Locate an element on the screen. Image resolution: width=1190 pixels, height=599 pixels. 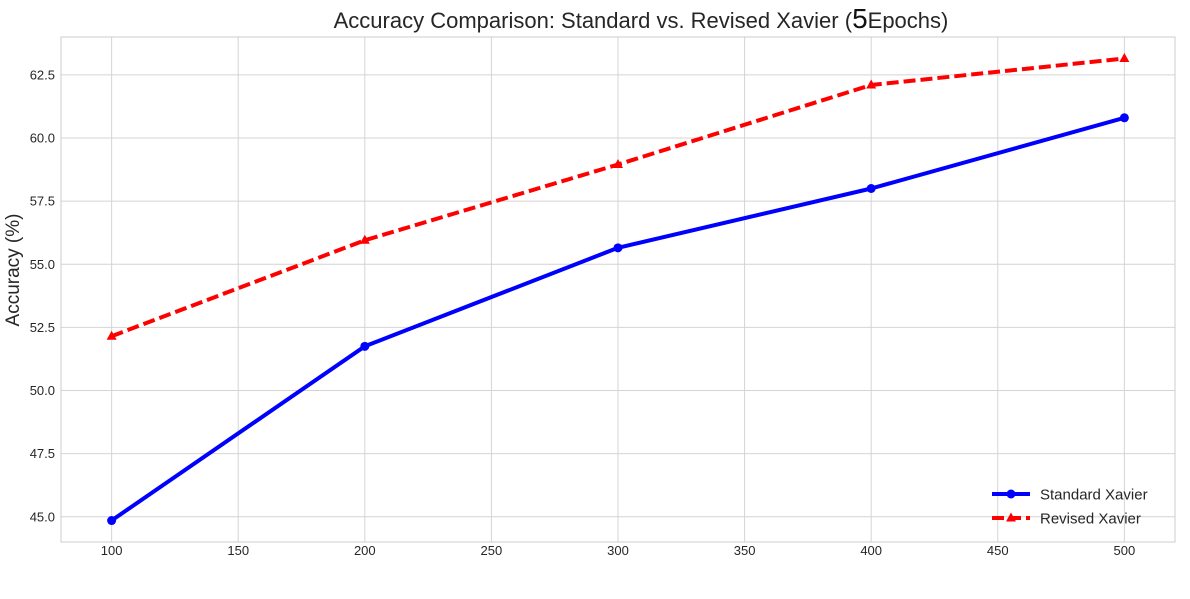
y-tick-label: 60.0 is located at coordinates (42, 138).